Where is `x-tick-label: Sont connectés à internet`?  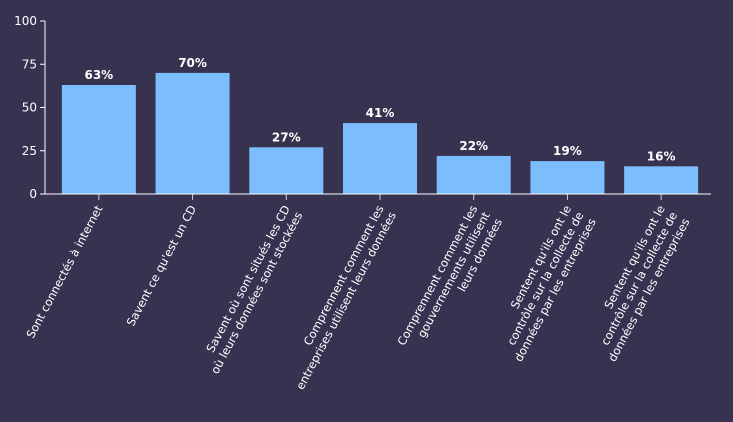
x-tick-label: Sont connectés à internet is located at coordinates (64, 271).